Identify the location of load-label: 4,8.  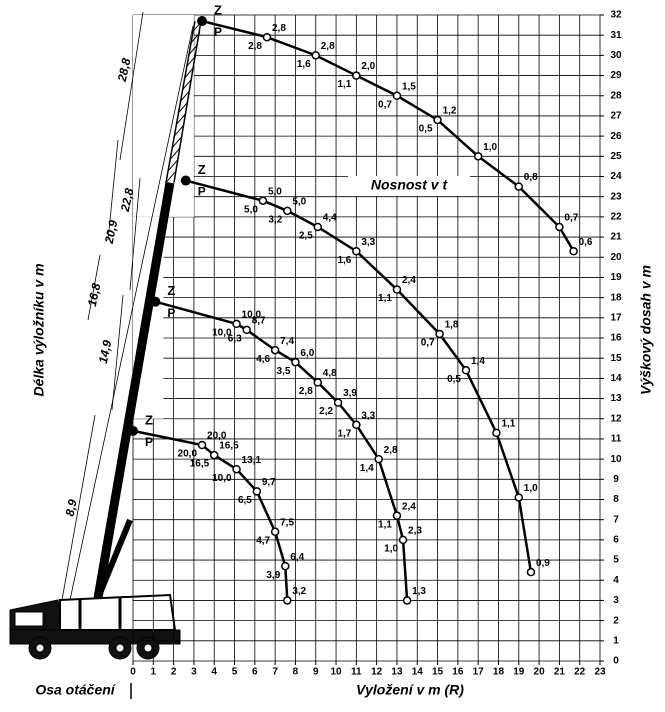
(330, 373).